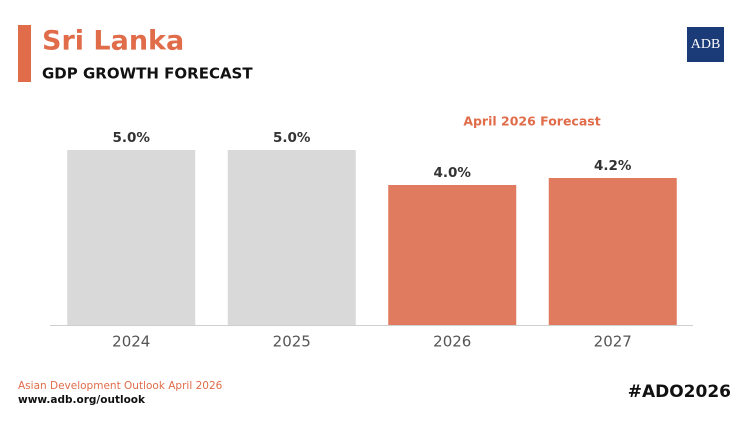 The height and width of the screenshot is (424, 750). Describe the element at coordinates (113, 41) in the screenshot. I see `chart-title: Sri Lanka` at that location.